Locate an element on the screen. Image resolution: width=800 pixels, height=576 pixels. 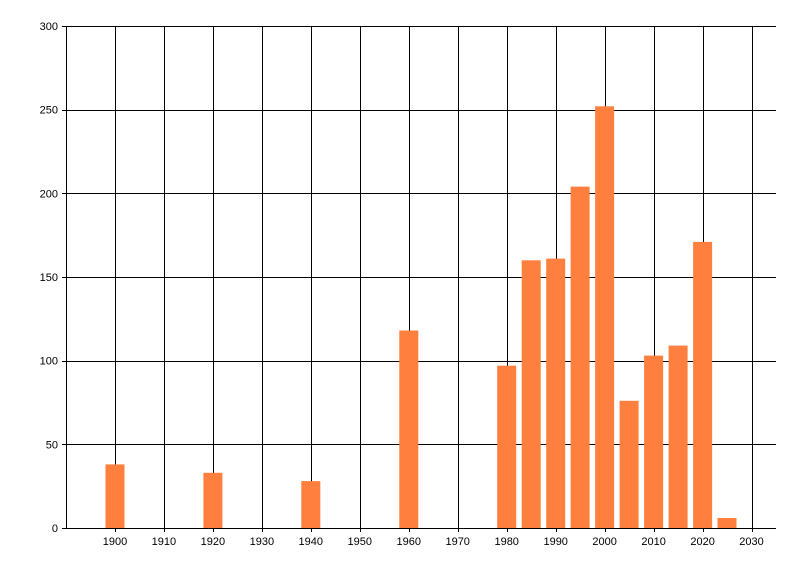
x-tick-label: 1940 is located at coordinates (311, 542).